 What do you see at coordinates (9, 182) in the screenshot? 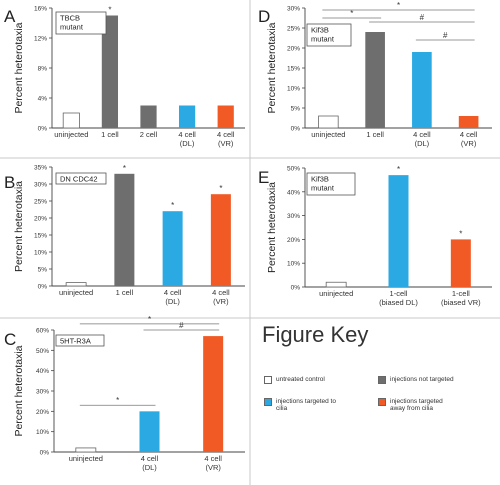
I see `panel-b-letter: B` at bounding box center [9, 182].